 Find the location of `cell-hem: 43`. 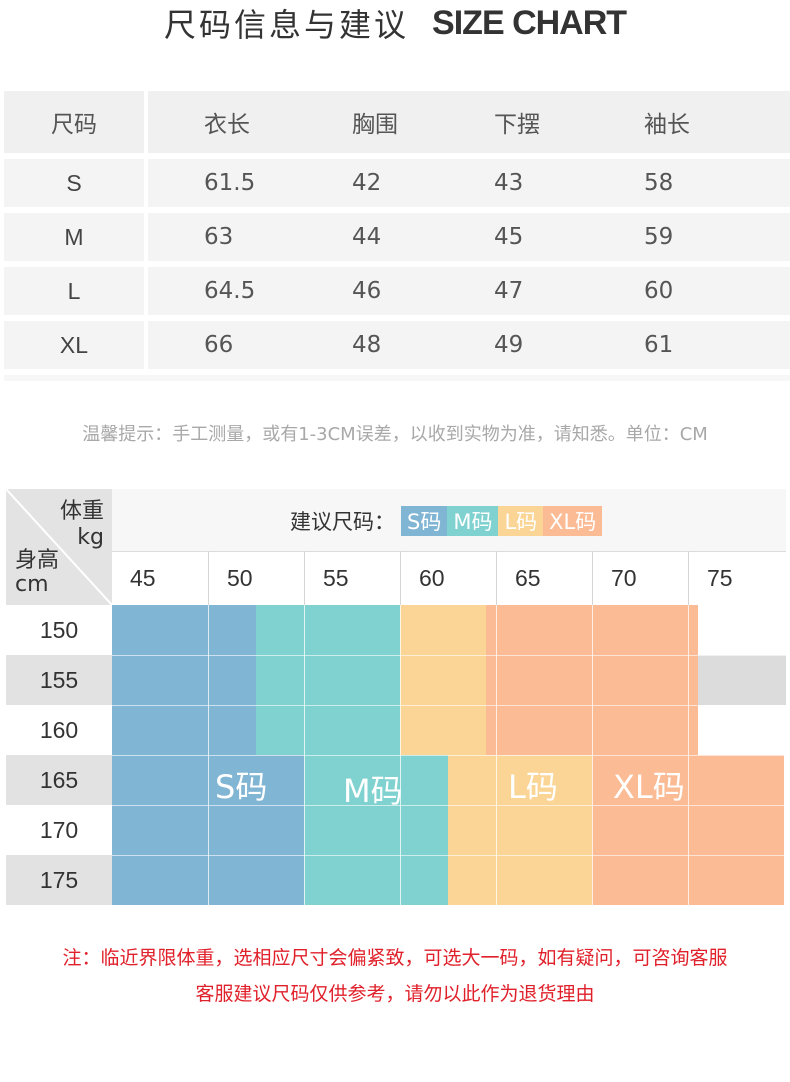

cell-hem: 43 is located at coordinates (509, 183).